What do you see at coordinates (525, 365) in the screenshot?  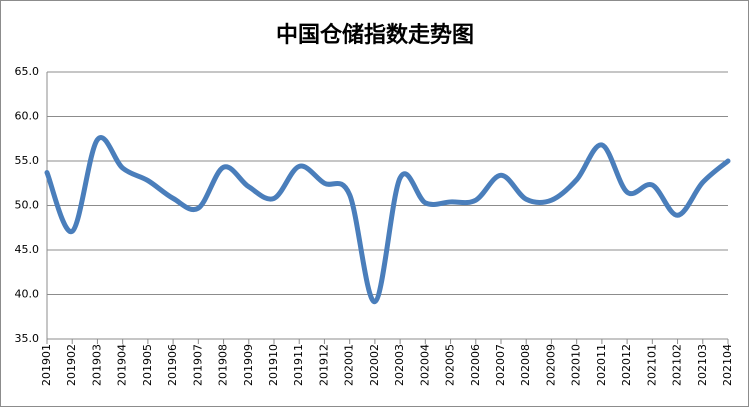 I see `x-tick-label: 202008` at bounding box center [525, 365].